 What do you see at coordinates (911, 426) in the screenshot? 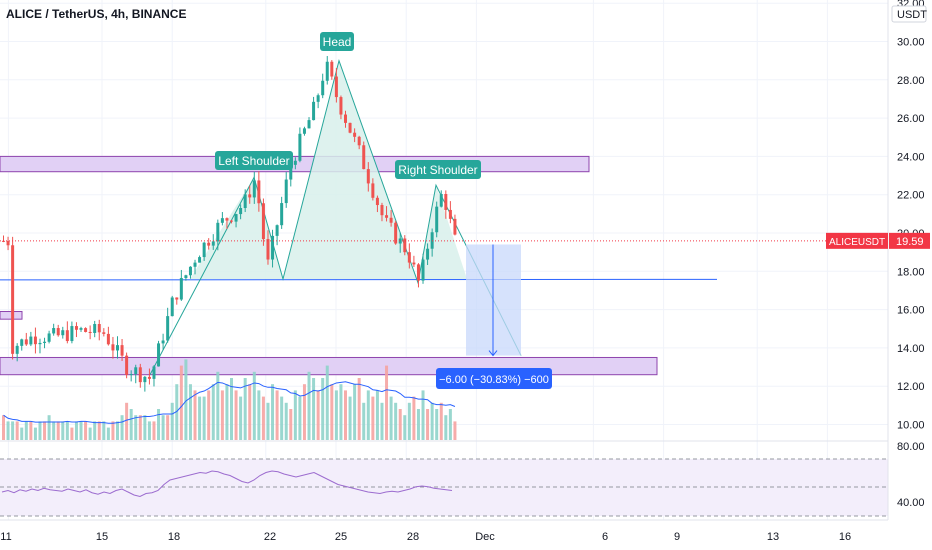
I see `price-tick-label: 10.00` at bounding box center [911, 426].